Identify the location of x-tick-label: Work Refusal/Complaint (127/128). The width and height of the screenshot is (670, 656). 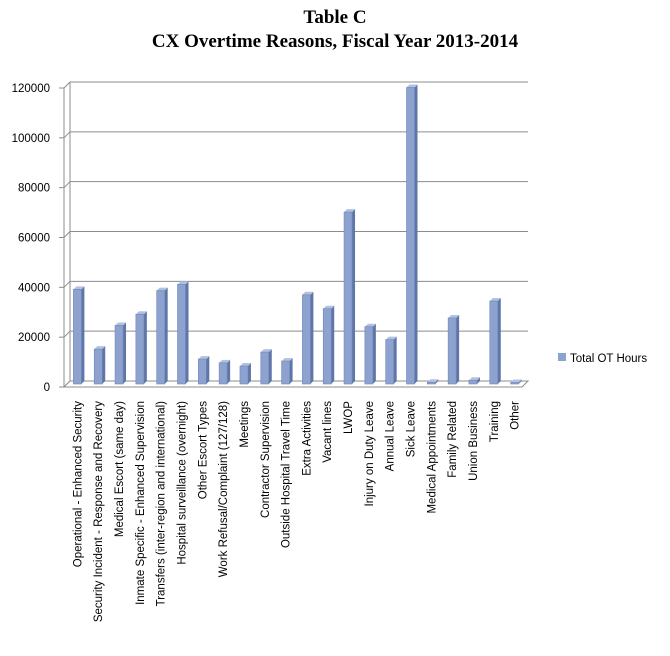
(224, 489).